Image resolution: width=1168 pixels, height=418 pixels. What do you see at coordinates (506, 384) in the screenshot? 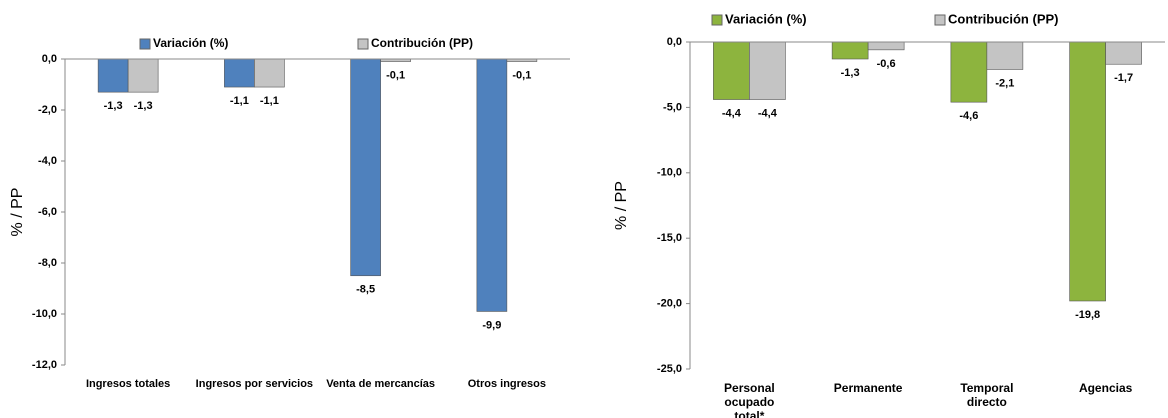
I see `x-tick-label: Otros ingresos` at bounding box center [506, 384].